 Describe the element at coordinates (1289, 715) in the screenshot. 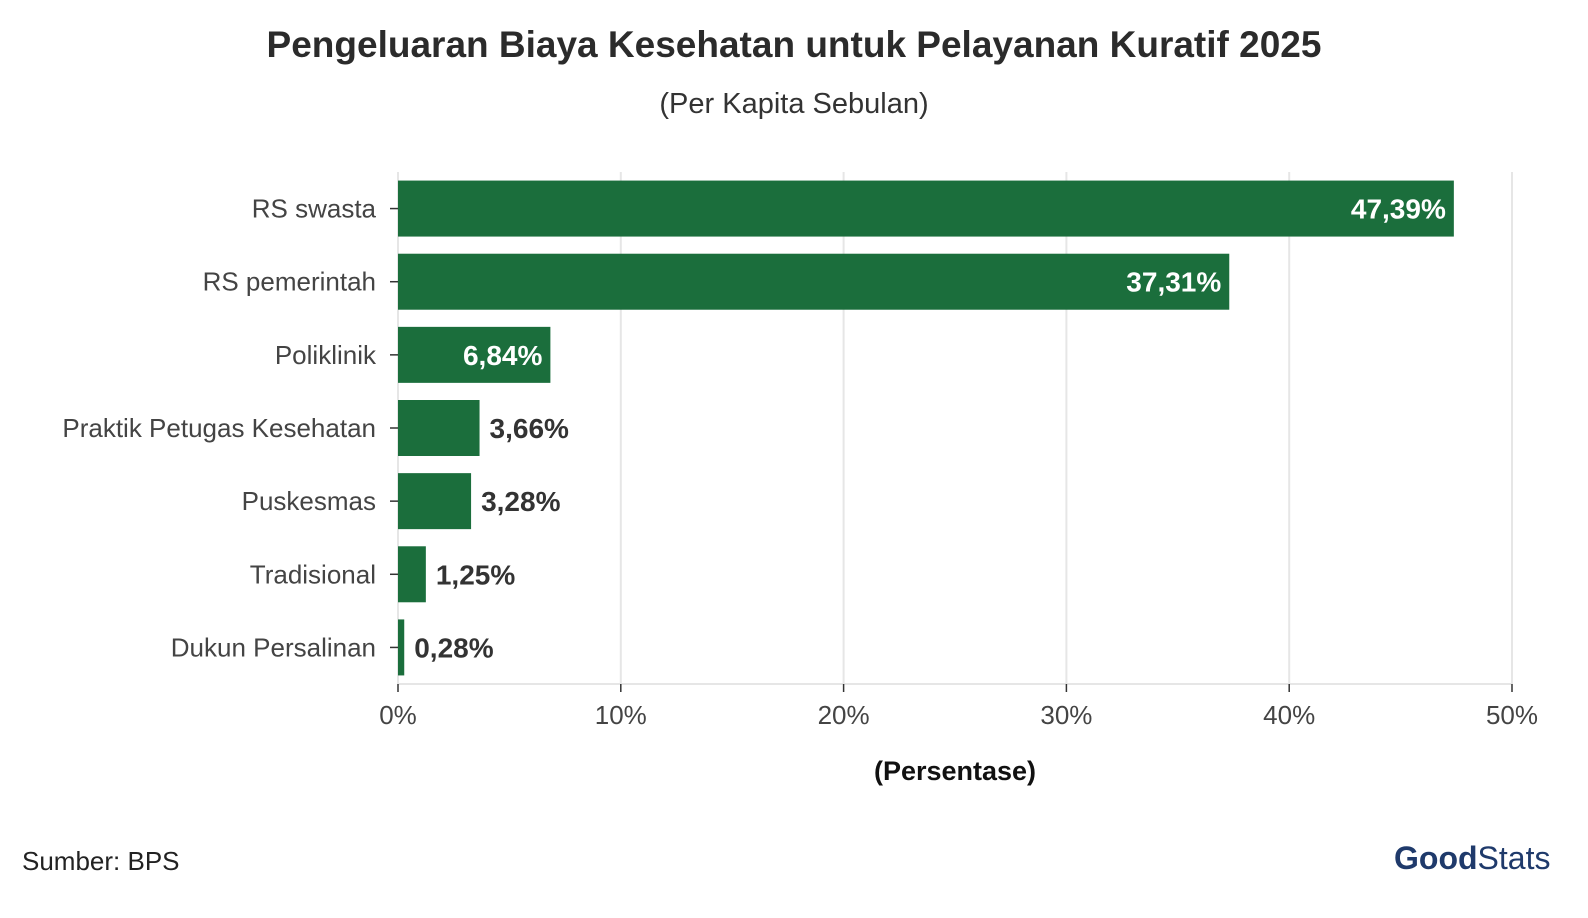

I see `x-tick-label: 40%` at that location.